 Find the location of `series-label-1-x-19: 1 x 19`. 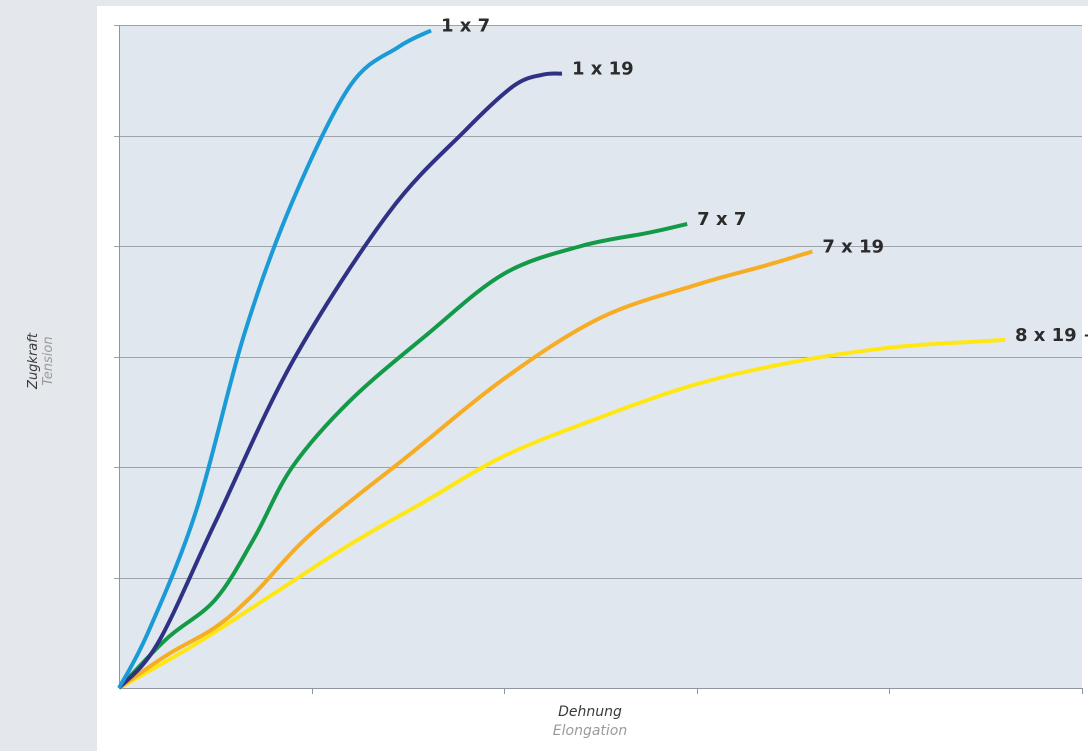

series-label-1-x-19: 1 x 19 is located at coordinates (603, 69).